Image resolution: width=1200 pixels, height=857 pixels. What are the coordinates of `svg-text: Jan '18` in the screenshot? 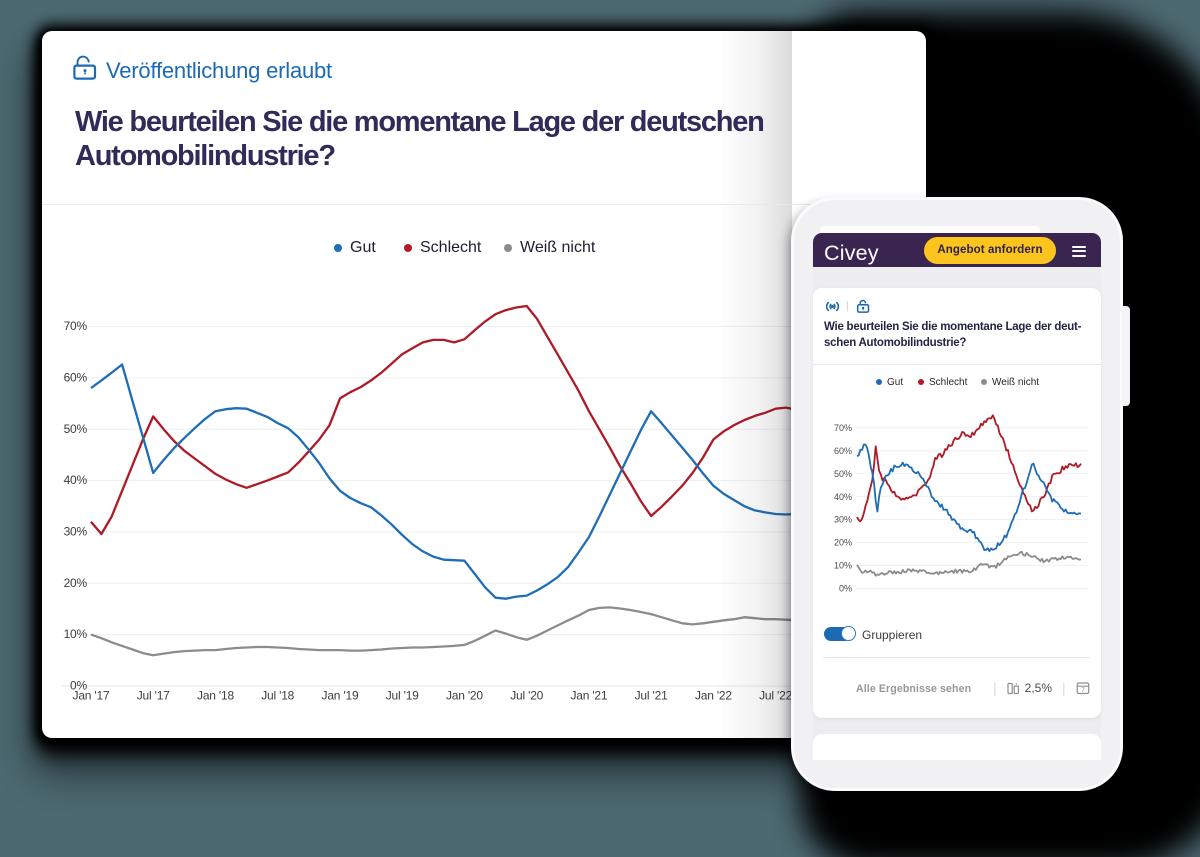 It's located at (215, 696).